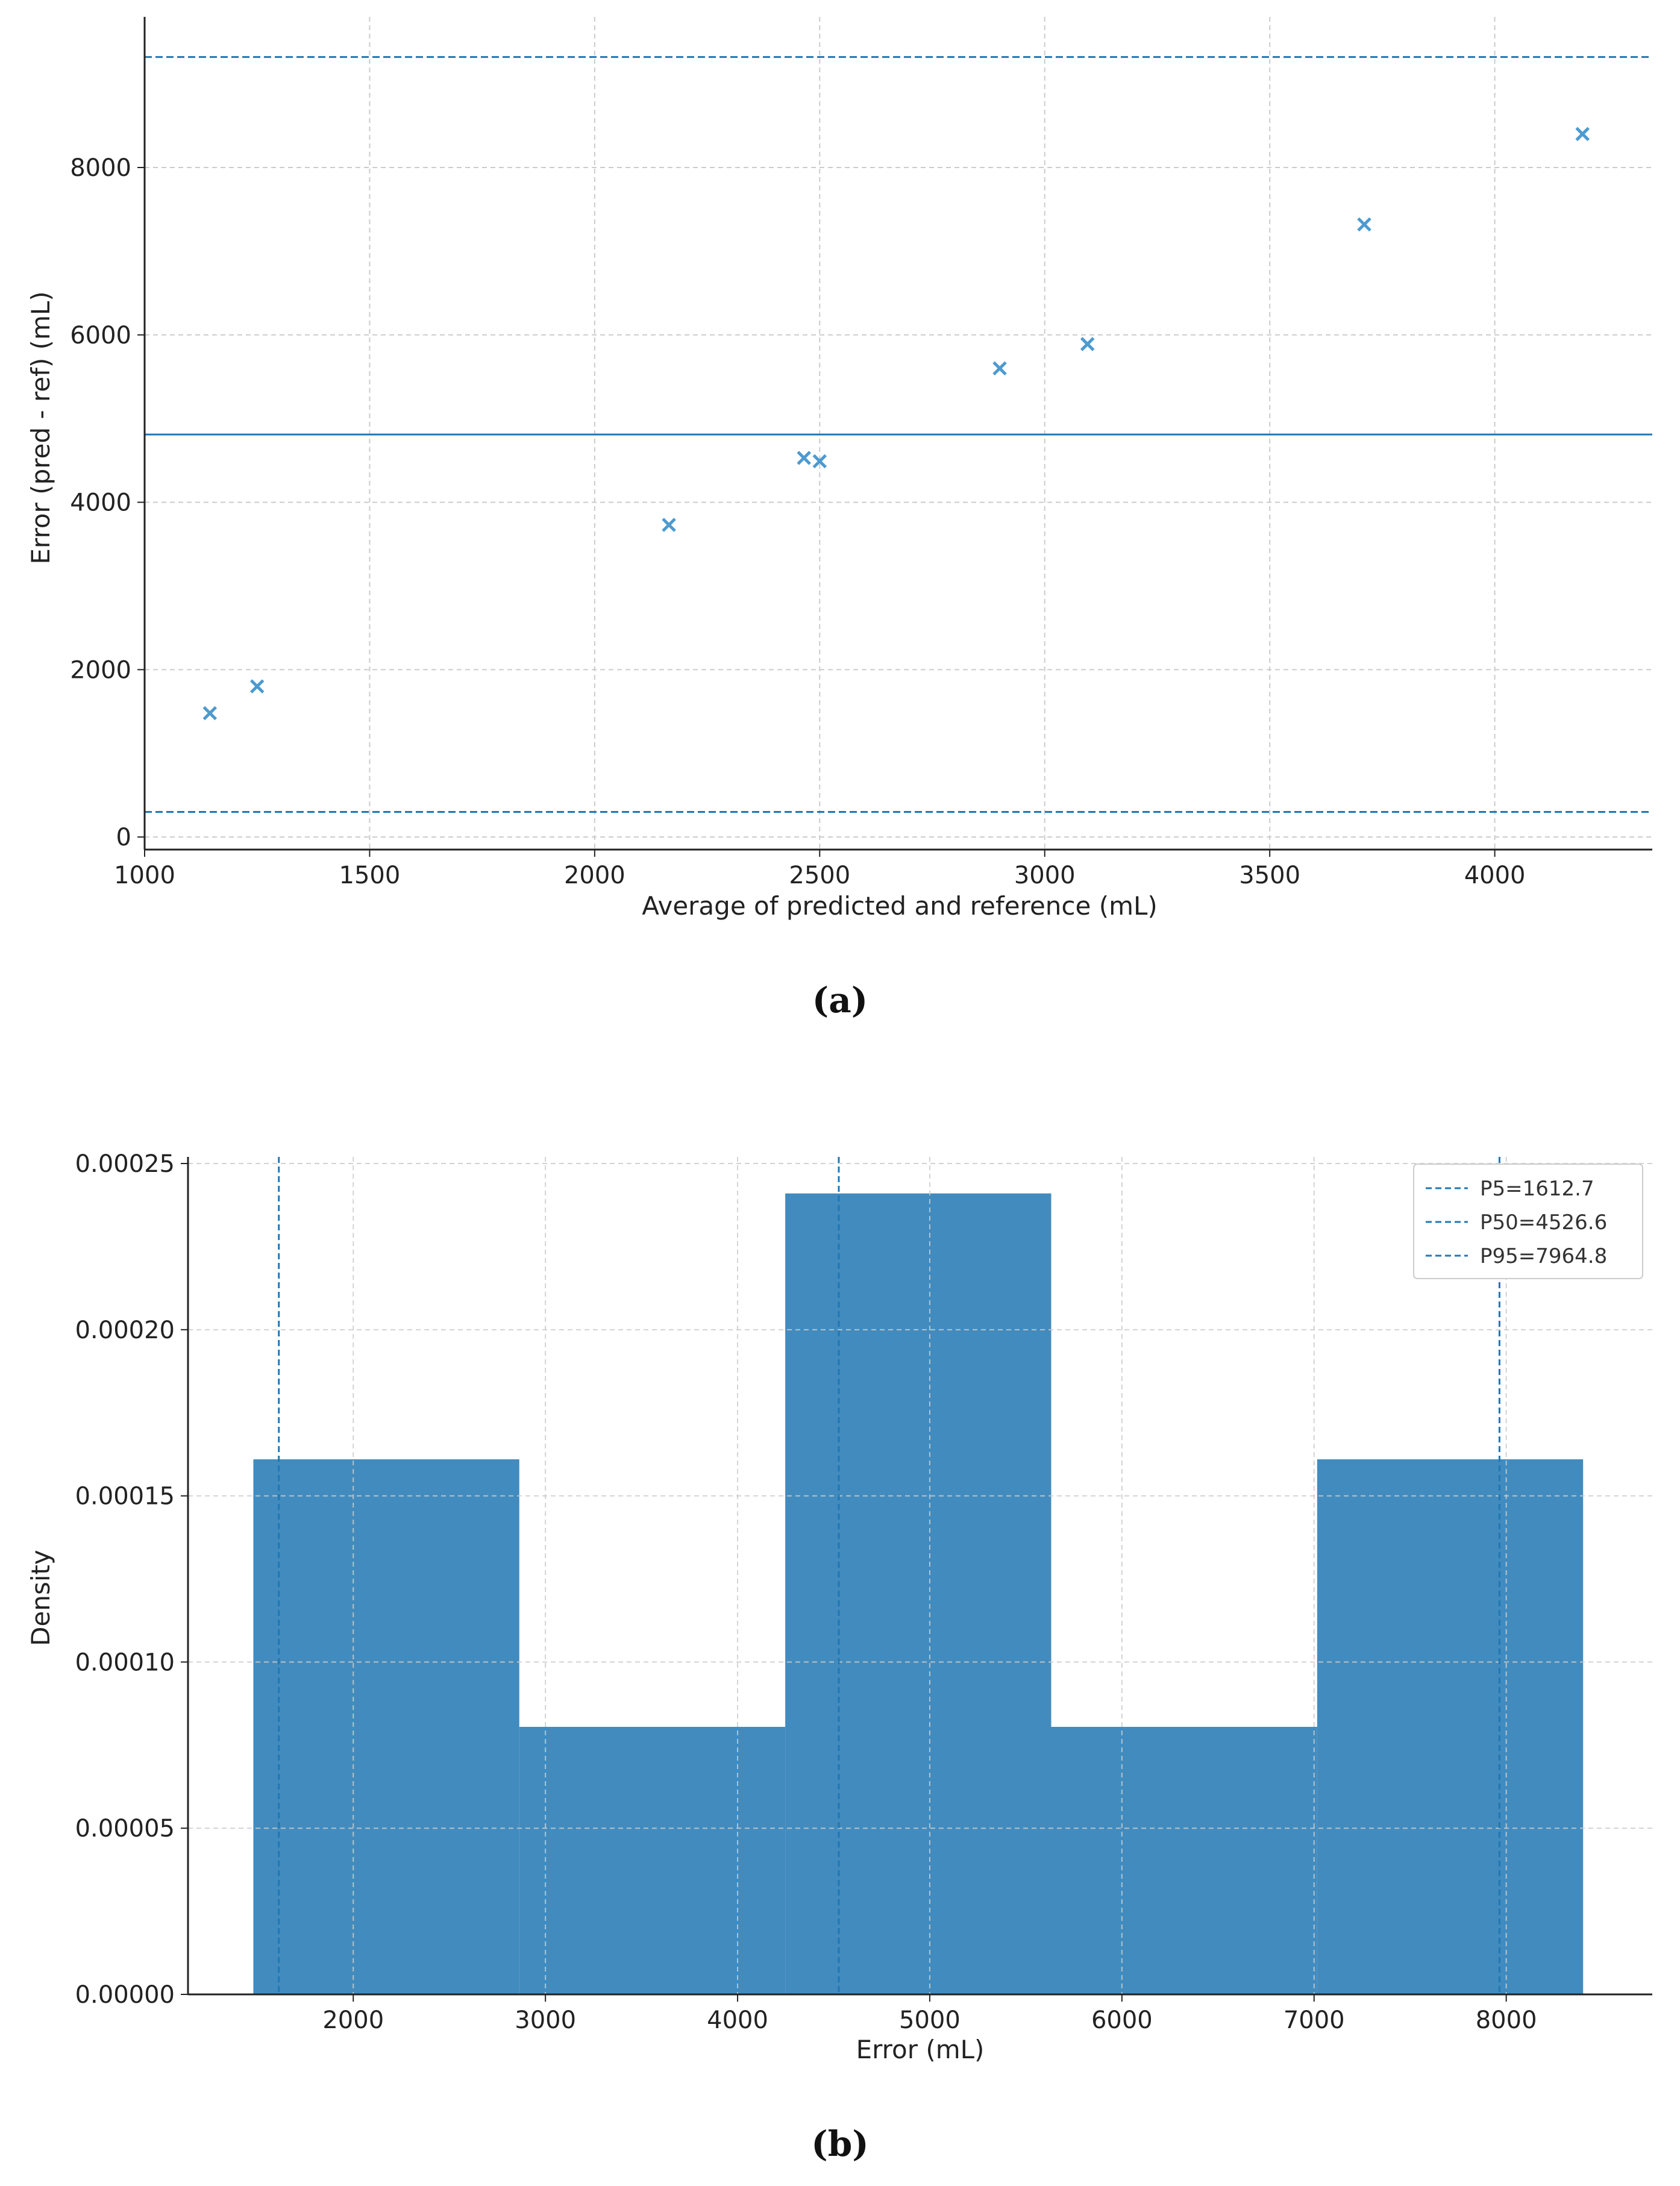 This screenshot has width=1680, height=2186. Describe the element at coordinates (930, 2020) in the screenshot. I see `panel-b-xtick-label-3: 5000` at that location.